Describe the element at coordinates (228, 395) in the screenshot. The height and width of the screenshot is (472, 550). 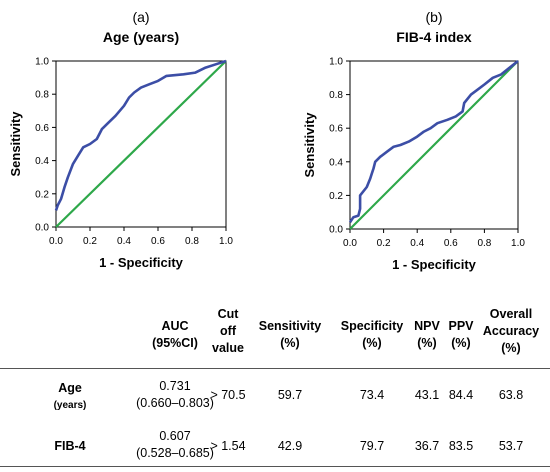
I see `row-age-cutoff: > 70.5` at that location.